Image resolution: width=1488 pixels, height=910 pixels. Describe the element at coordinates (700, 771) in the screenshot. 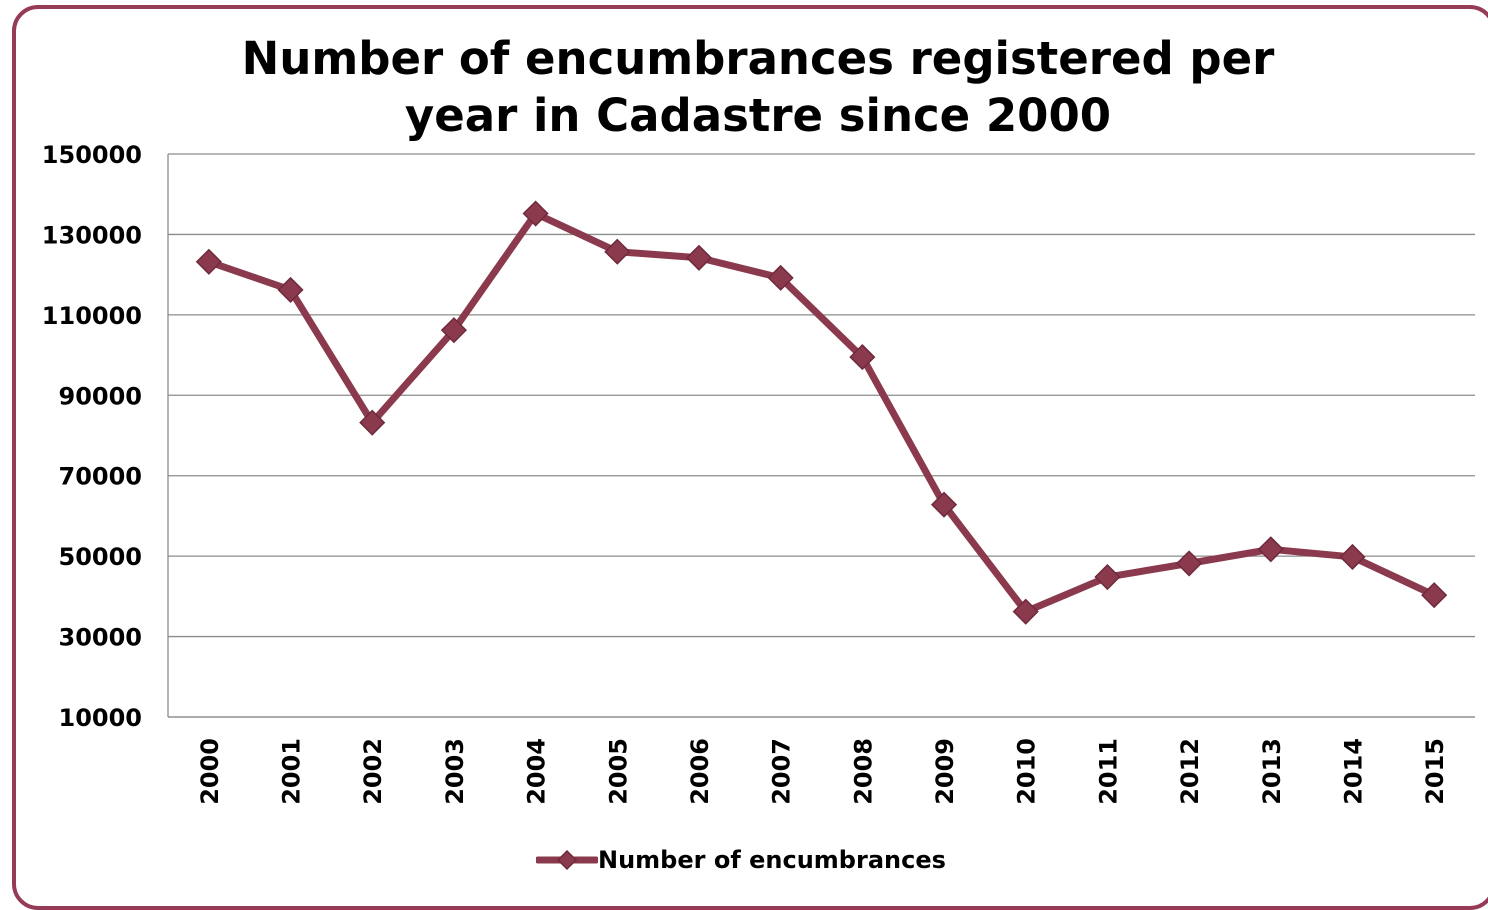

I see `x-tick-label: 2006` at that location.